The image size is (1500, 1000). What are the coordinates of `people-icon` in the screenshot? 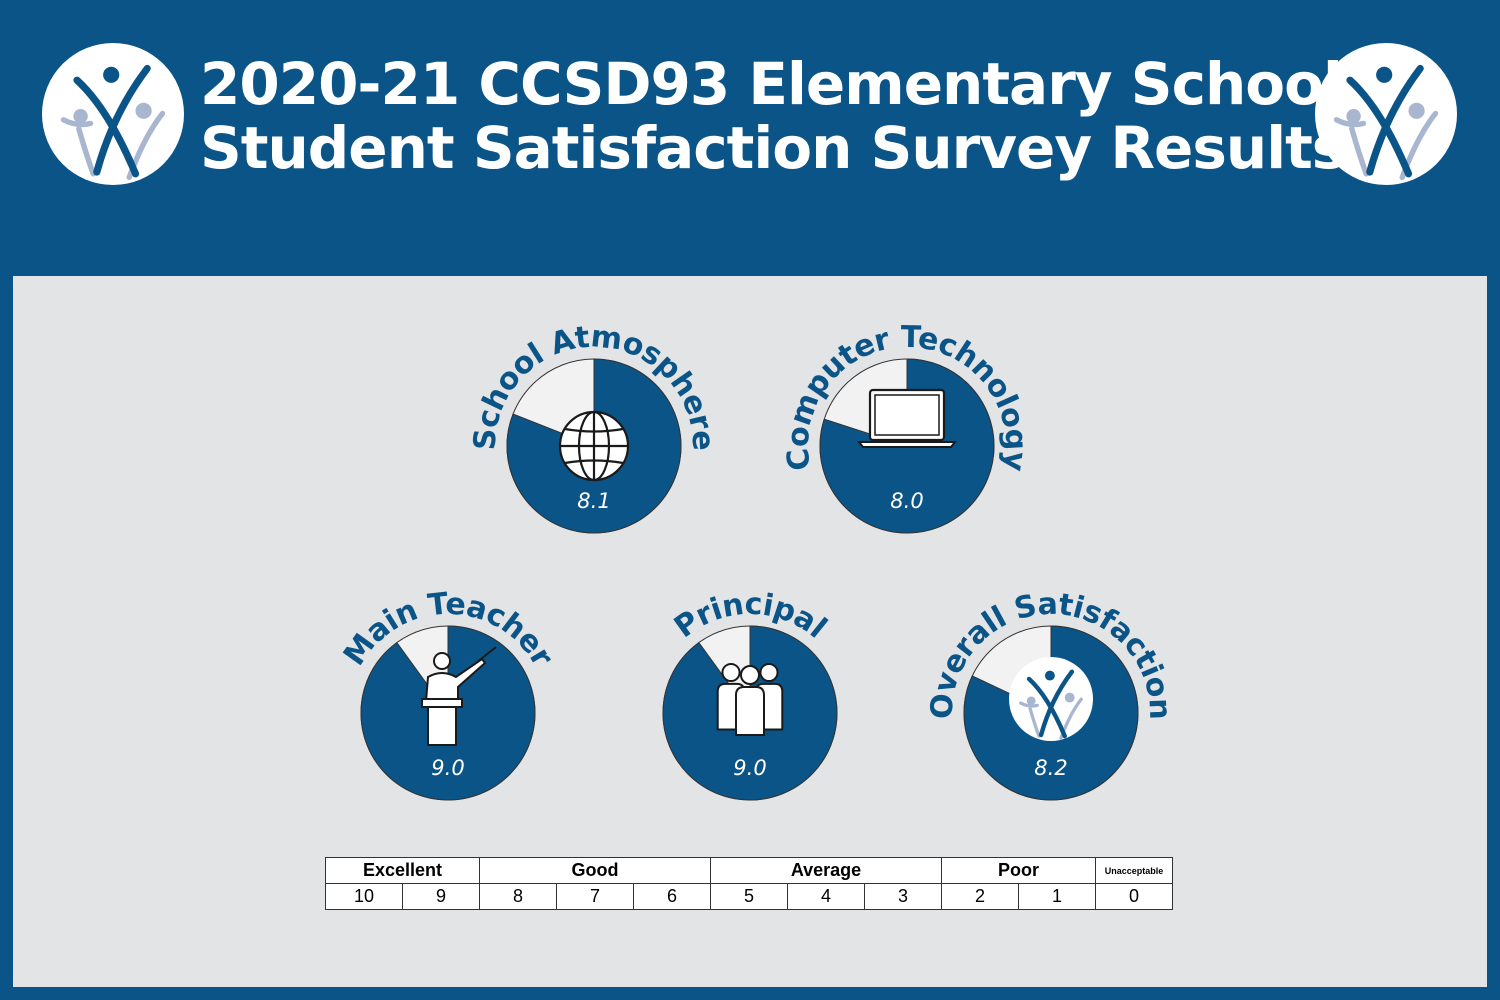 It's located at (750, 699).